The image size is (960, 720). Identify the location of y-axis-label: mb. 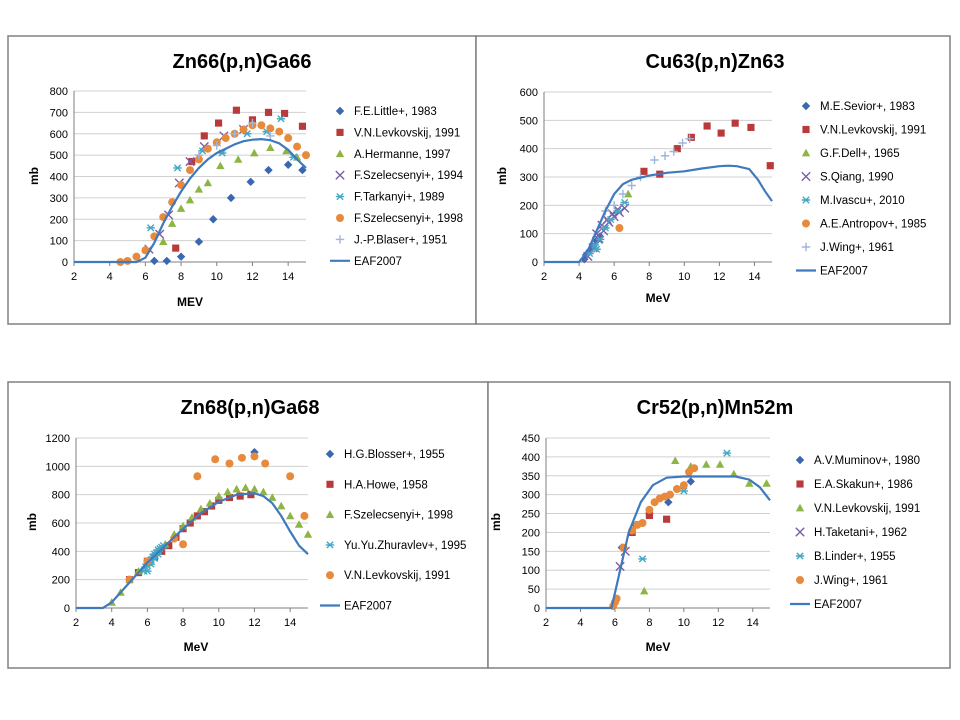
(502, 176).